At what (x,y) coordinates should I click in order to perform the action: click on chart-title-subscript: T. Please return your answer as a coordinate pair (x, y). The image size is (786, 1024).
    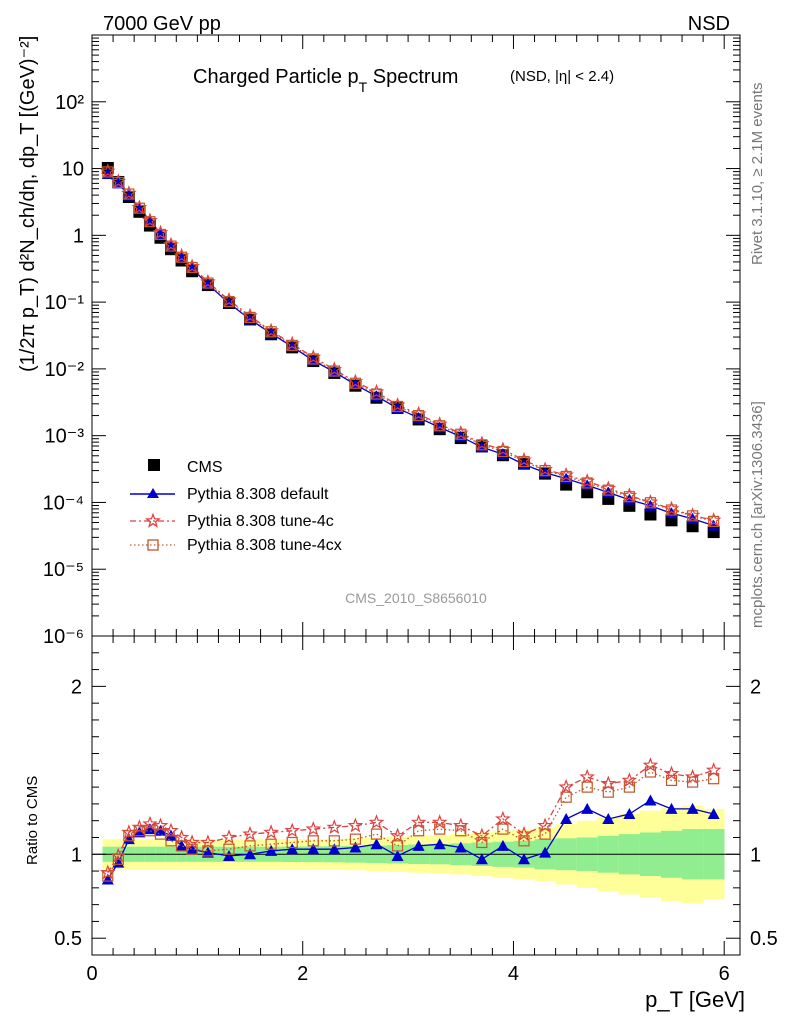
    Looking at the image, I should click on (363, 87).